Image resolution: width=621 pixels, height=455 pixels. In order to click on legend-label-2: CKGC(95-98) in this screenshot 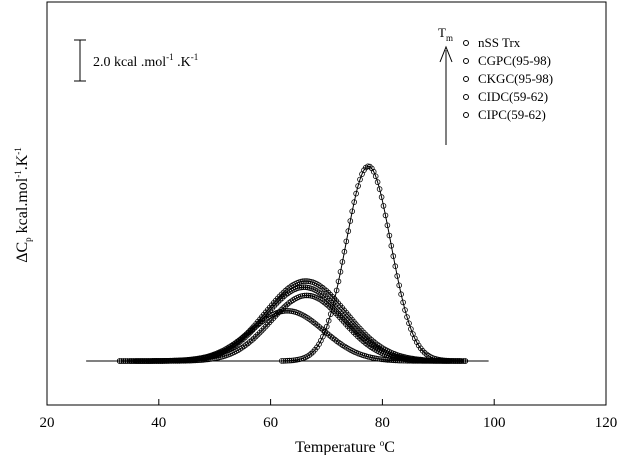, I will do `click(515, 78)`.